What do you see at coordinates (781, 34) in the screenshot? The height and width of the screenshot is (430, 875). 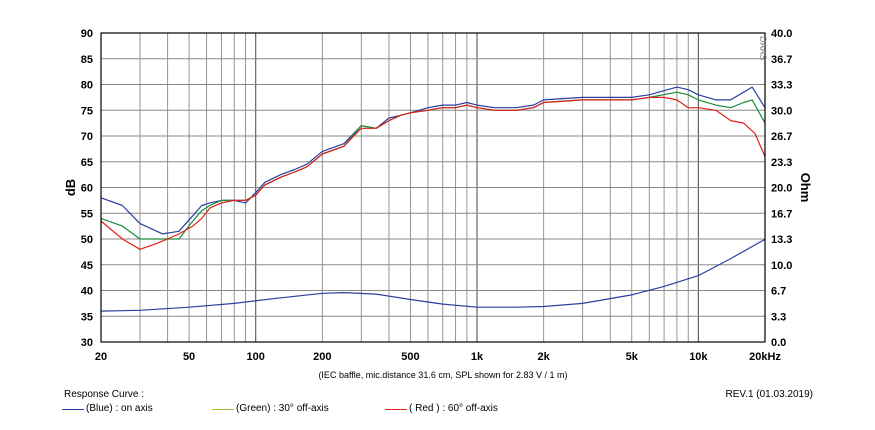 I see `y-right-tick-label: 40.0` at bounding box center [781, 34].